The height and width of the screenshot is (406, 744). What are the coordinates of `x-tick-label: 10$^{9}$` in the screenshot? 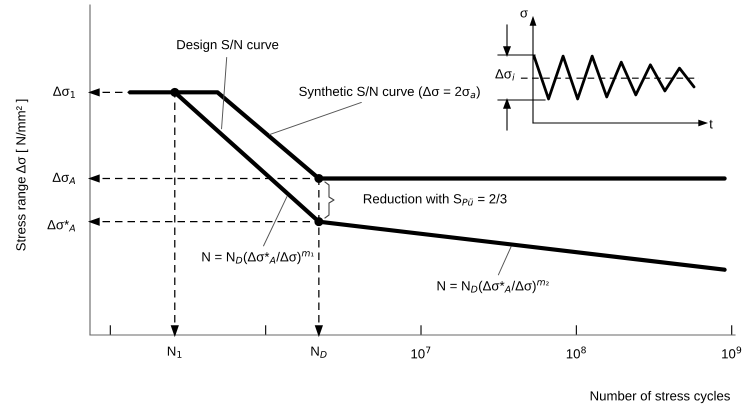 It's located at (732, 352).